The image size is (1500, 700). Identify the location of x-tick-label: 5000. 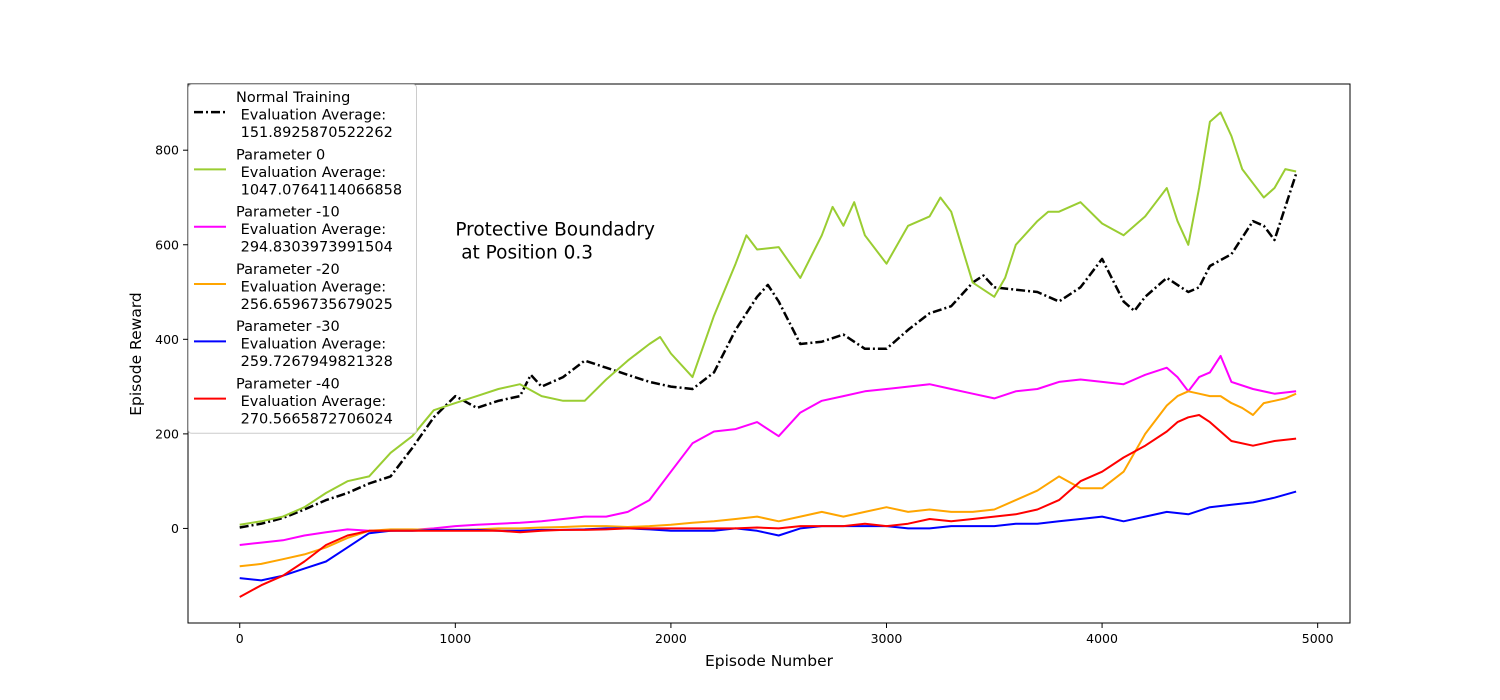
(1318, 638).